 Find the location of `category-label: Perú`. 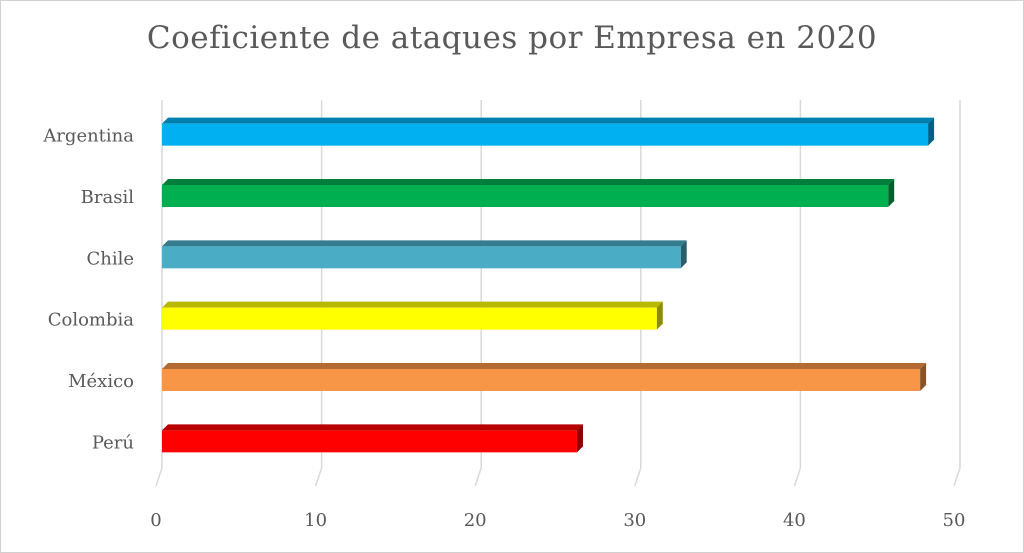

category-label: Perú is located at coordinates (113, 442).